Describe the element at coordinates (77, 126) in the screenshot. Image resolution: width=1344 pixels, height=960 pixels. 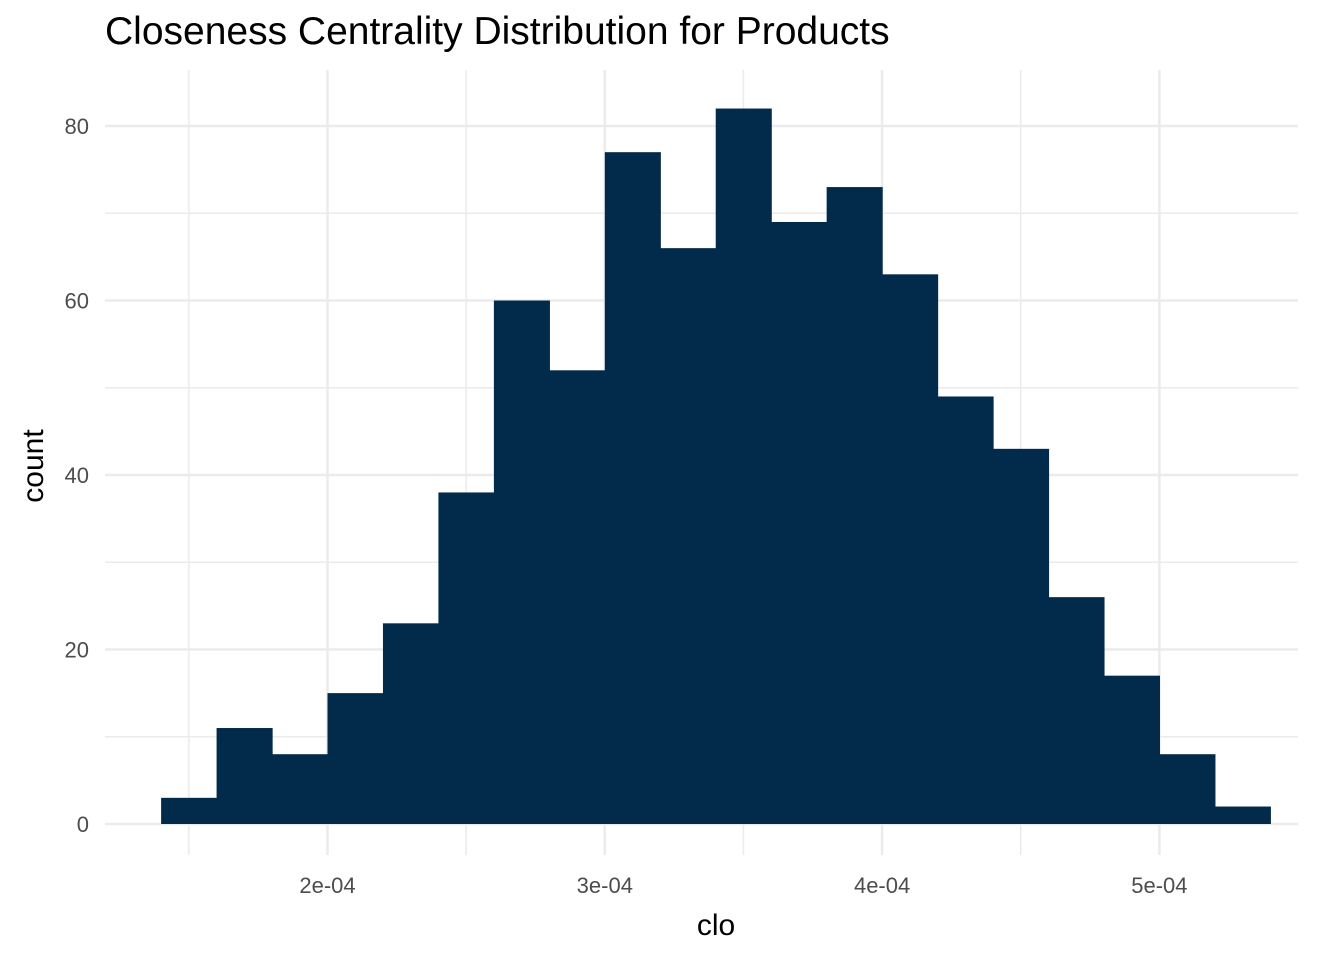
I see `y-tick-label: 80` at that location.